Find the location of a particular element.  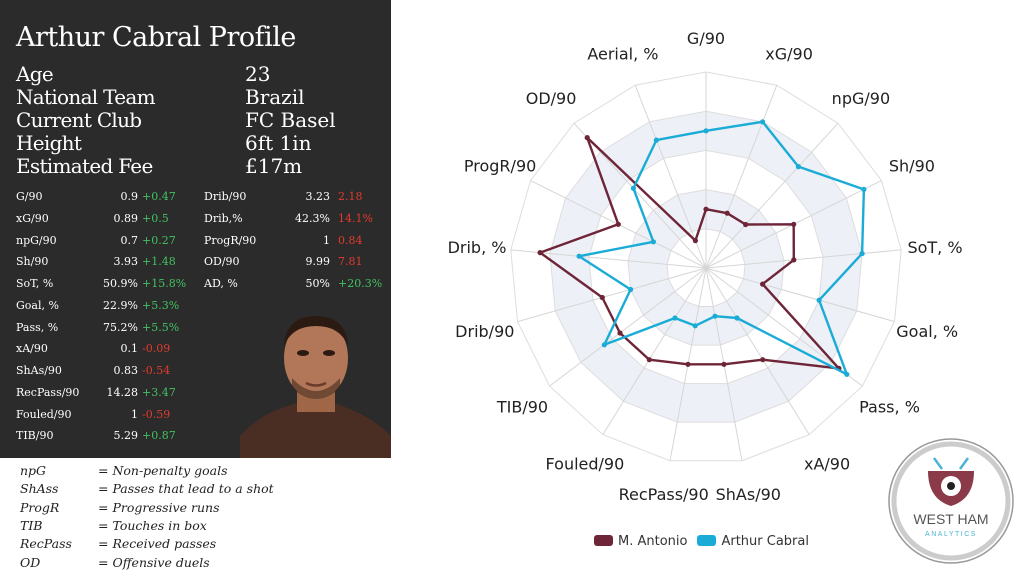

stat-diff: -0.54 is located at coordinates (156, 370).